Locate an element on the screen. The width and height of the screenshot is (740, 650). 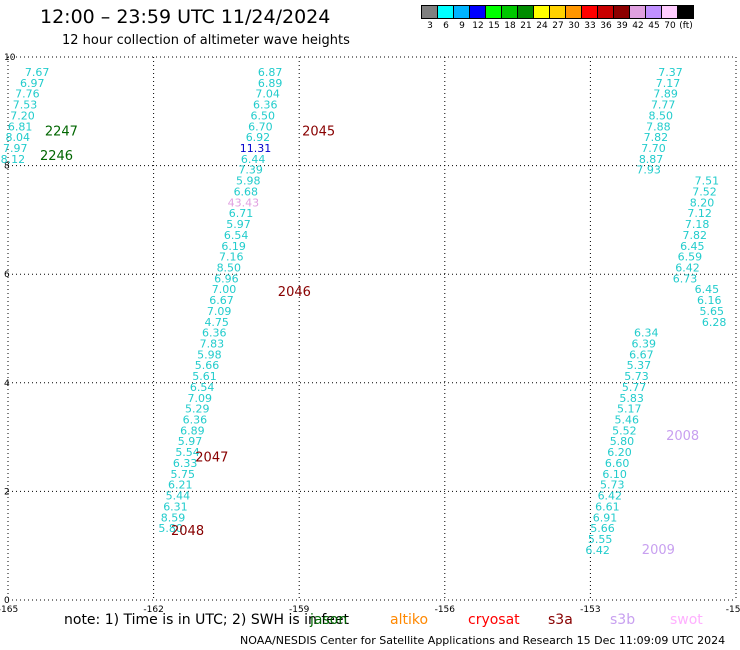
pass-time-label: 2045 is located at coordinates (318, 132).